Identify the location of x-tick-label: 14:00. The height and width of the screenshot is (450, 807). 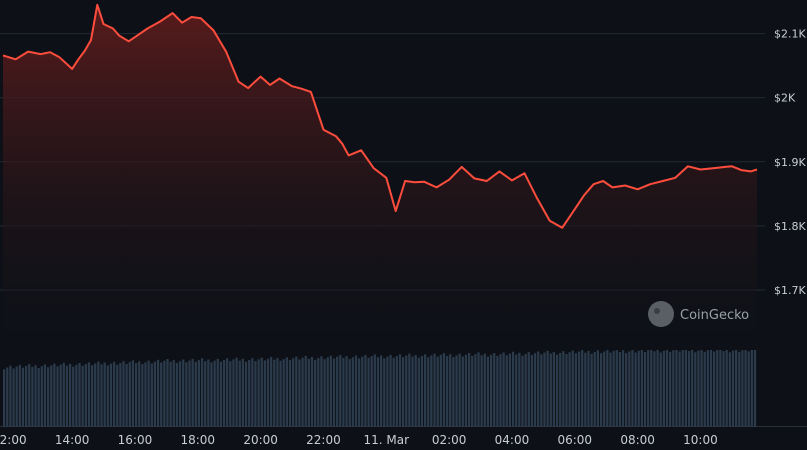
(72, 440).